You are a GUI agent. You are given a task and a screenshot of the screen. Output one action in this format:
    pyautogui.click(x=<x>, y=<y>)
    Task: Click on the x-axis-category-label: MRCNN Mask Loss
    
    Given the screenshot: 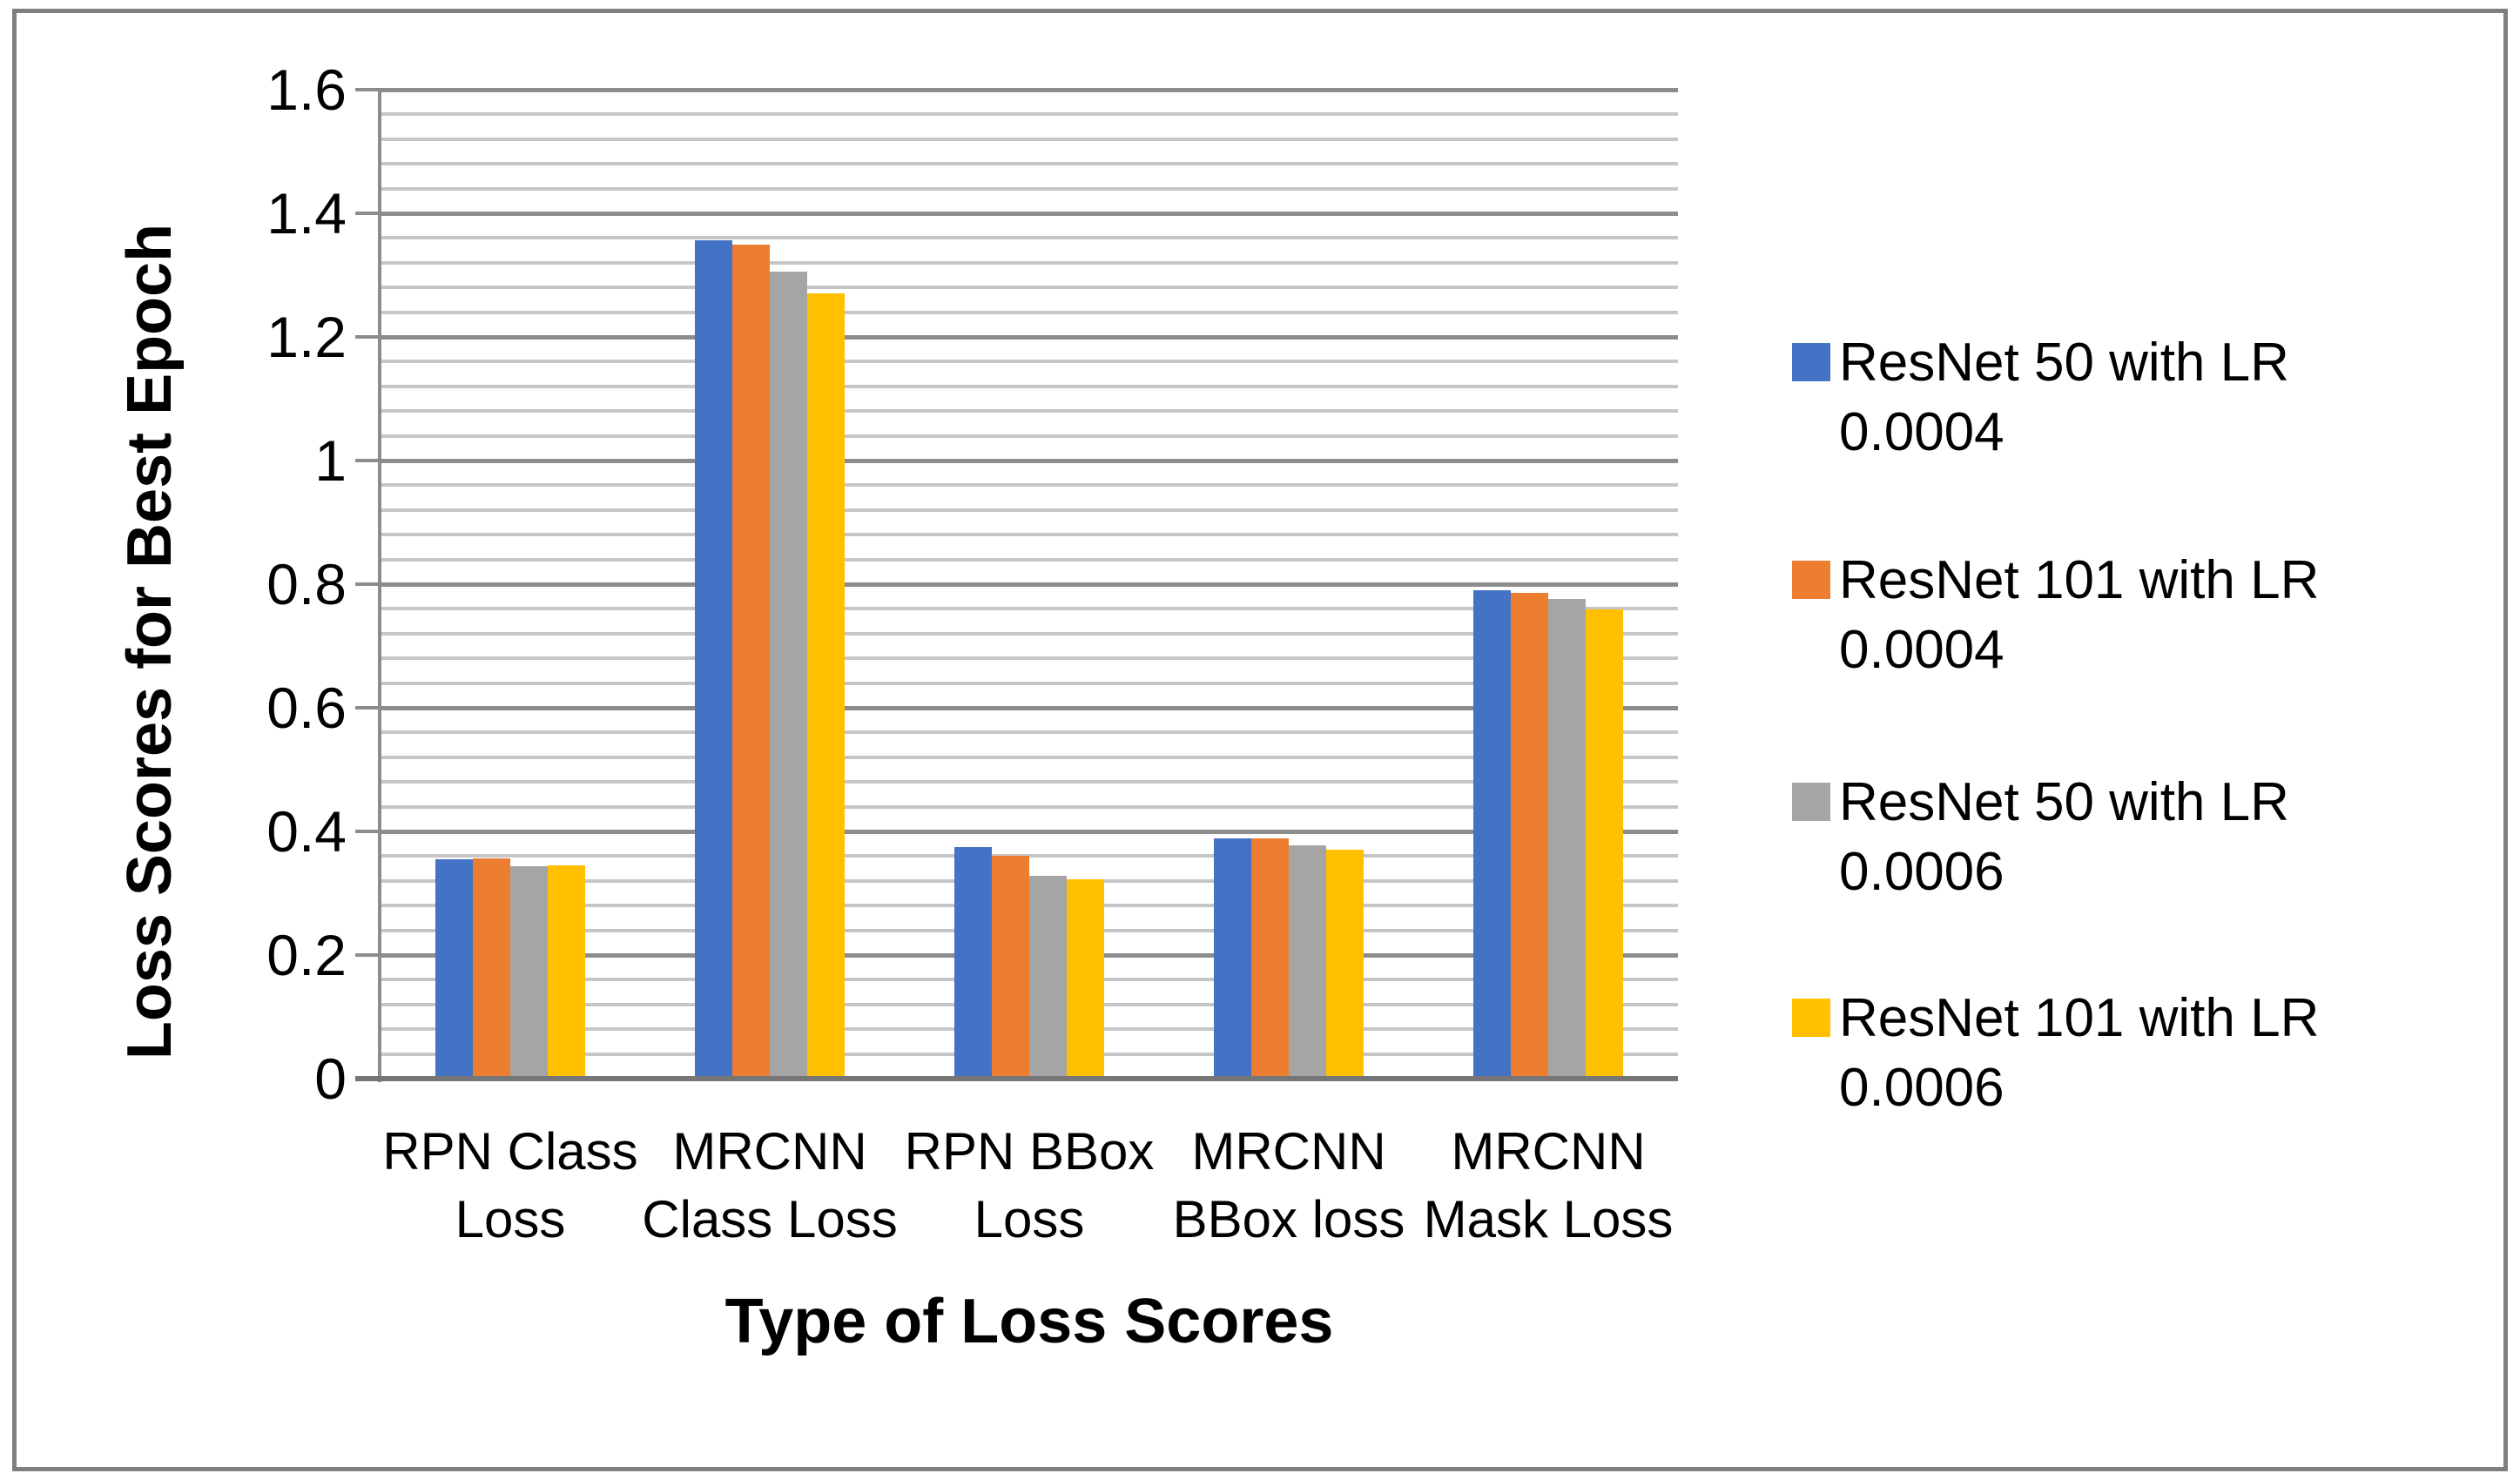 What is the action you would take?
    pyautogui.click(x=1548, y=1186)
    